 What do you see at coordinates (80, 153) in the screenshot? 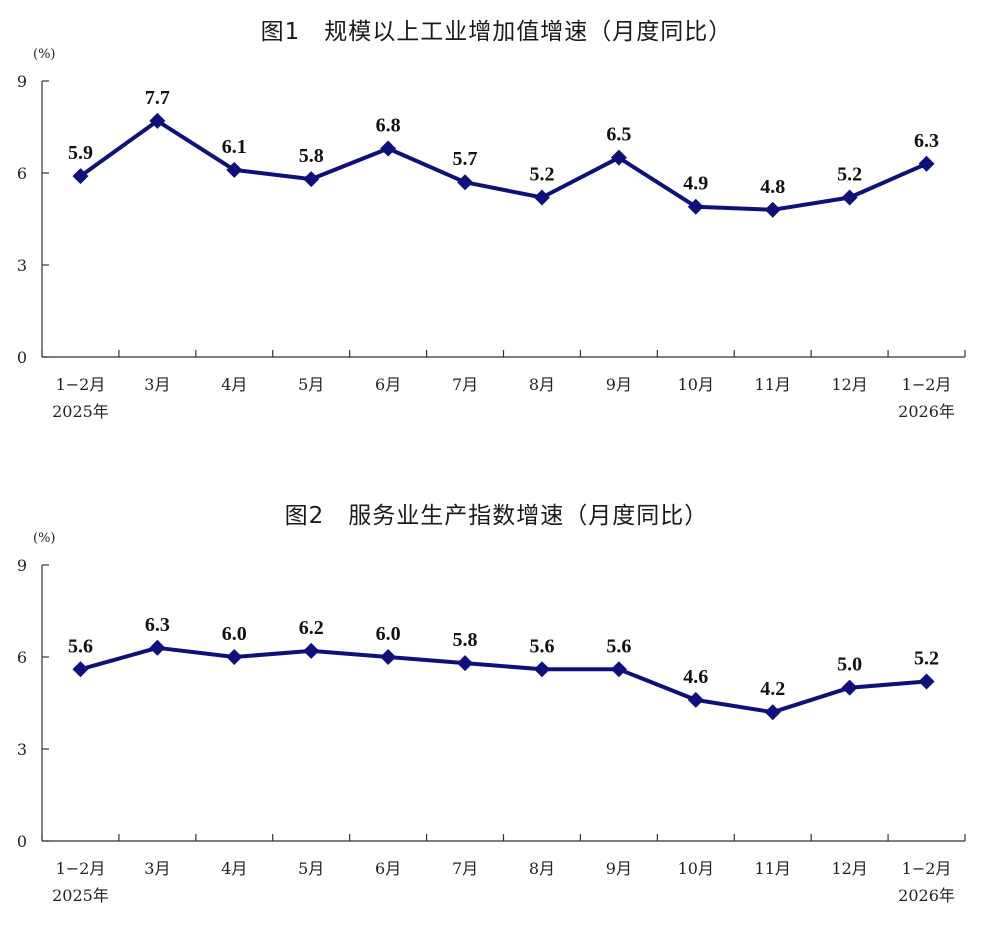
I see `data-value-label: 5.9` at bounding box center [80, 153].